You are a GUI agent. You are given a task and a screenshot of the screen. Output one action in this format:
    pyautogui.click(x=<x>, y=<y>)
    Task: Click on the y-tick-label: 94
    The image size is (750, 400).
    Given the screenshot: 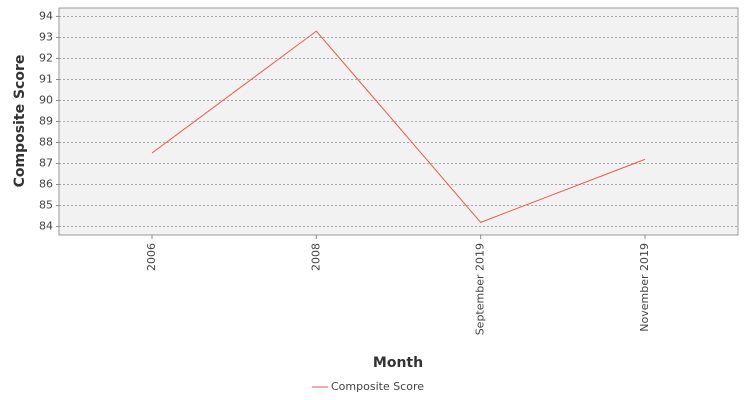 What is the action you would take?
    pyautogui.click(x=46, y=15)
    